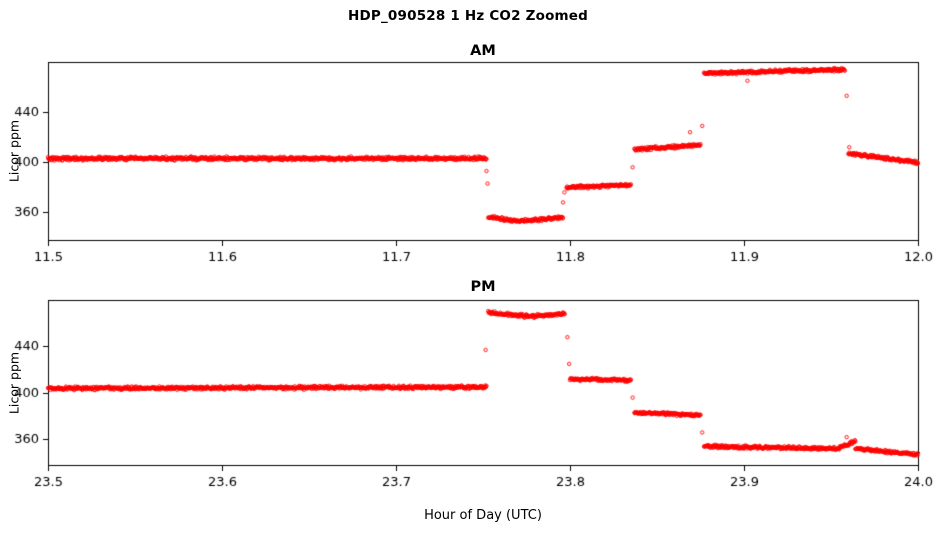  What do you see at coordinates (483, 287) in the screenshot?
I see `pm-plot-title: PM` at bounding box center [483, 287].